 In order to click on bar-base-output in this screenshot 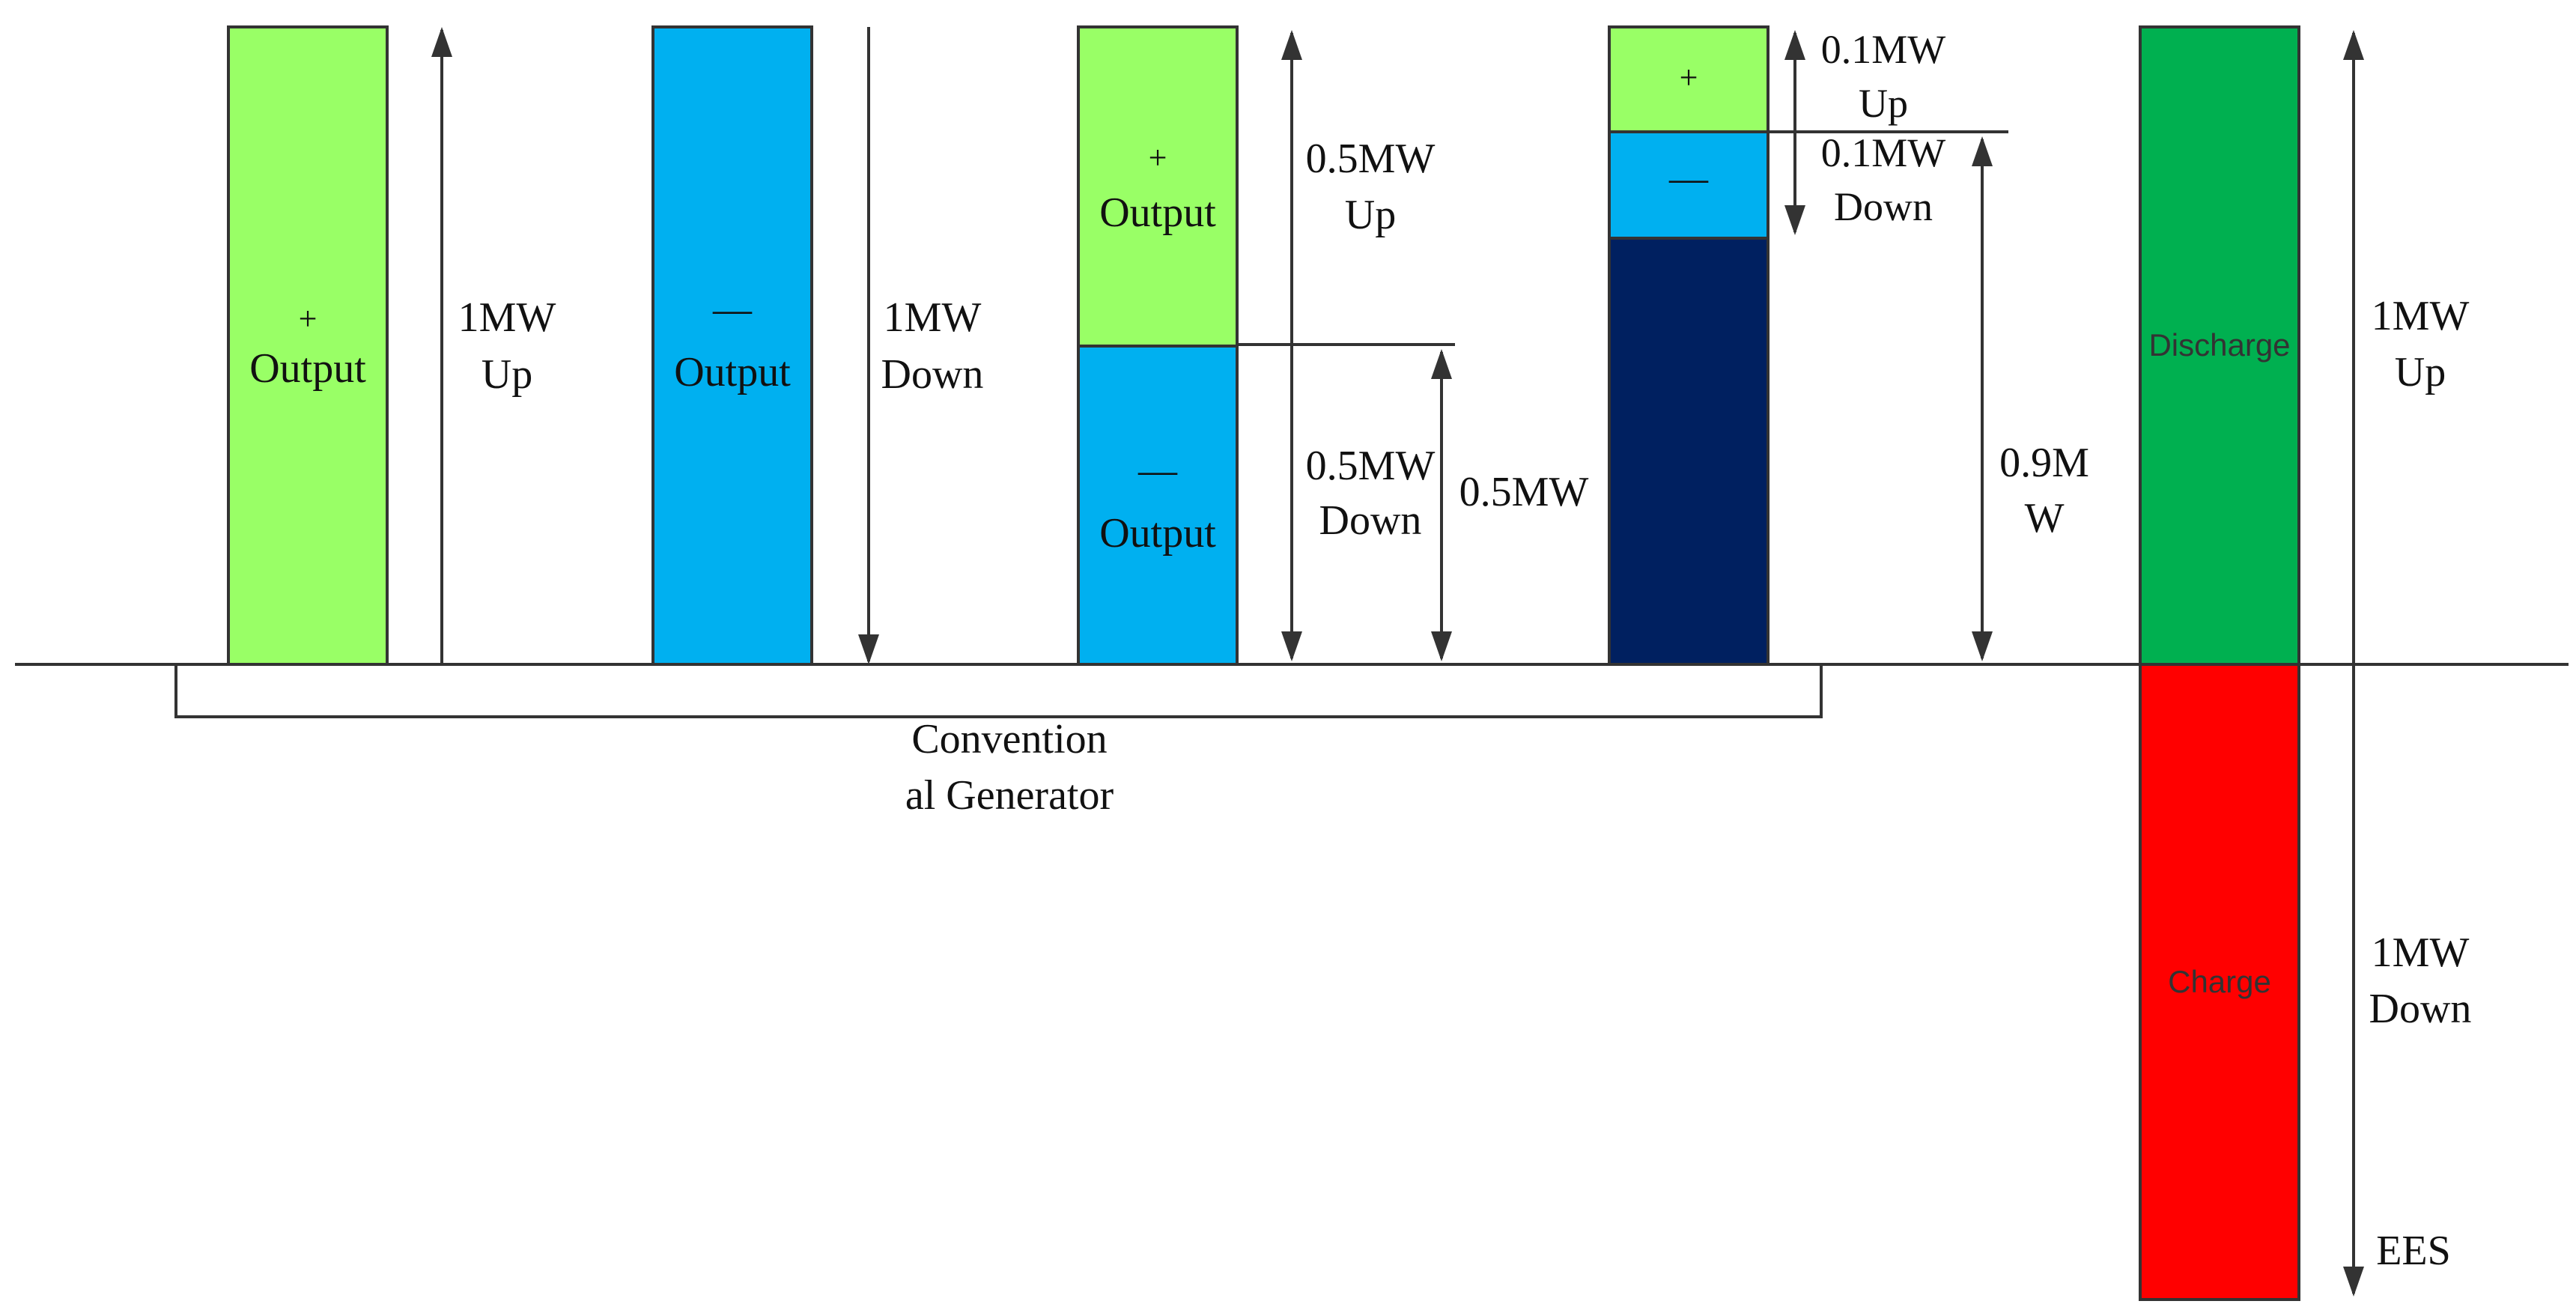, I will do `click(1689, 451)`.